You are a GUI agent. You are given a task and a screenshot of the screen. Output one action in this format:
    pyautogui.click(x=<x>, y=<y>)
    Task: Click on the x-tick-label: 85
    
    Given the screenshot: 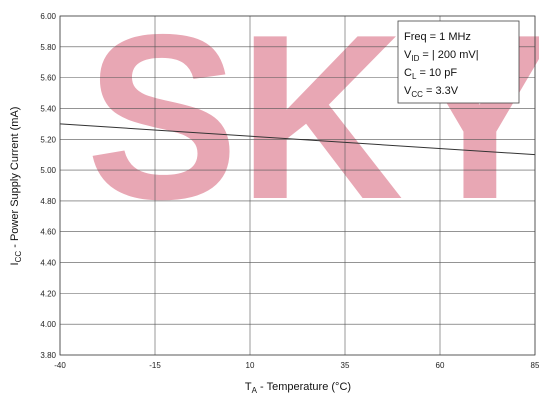 What is the action you would take?
    pyautogui.click(x=535, y=365)
    